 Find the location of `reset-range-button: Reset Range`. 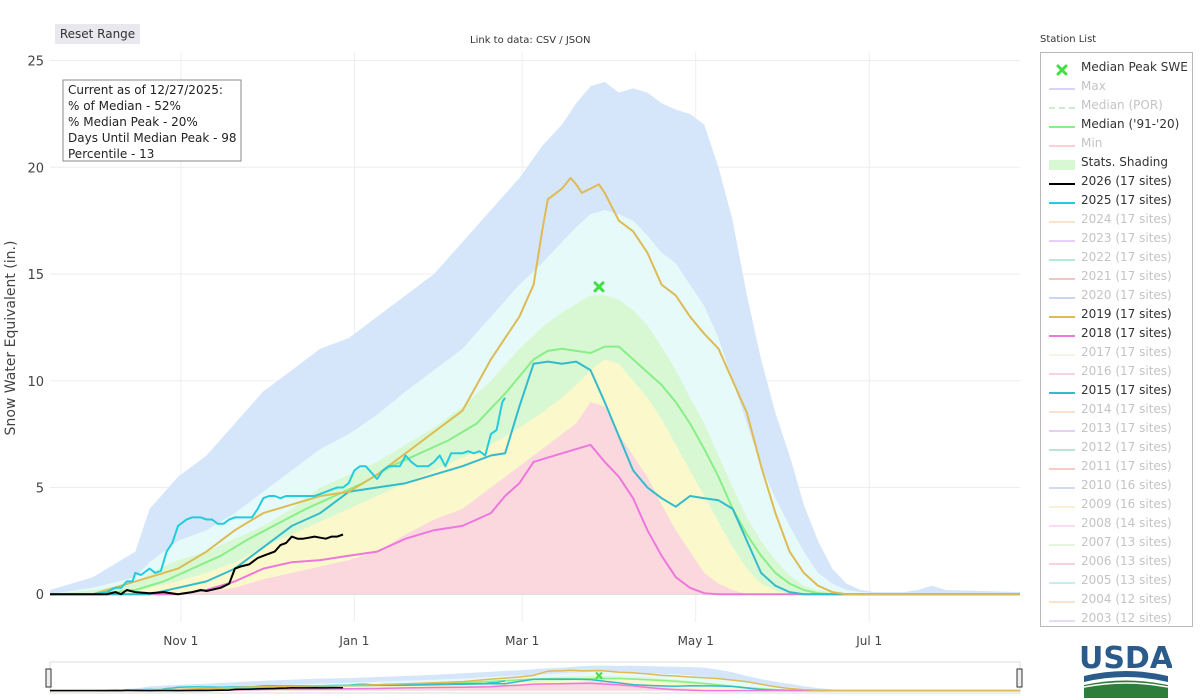

reset-range-button: Reset Range is located at coordinates (97, 34).